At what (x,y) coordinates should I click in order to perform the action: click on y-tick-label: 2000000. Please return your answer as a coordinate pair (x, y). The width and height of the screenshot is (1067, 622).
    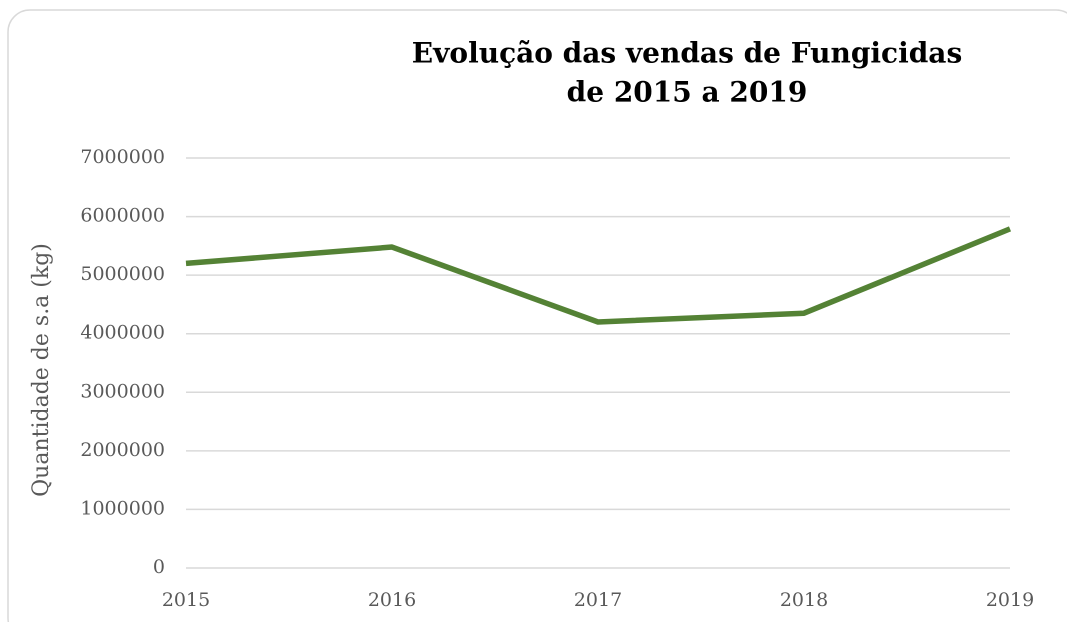
    Looking at the image, I should click on (122, 450).